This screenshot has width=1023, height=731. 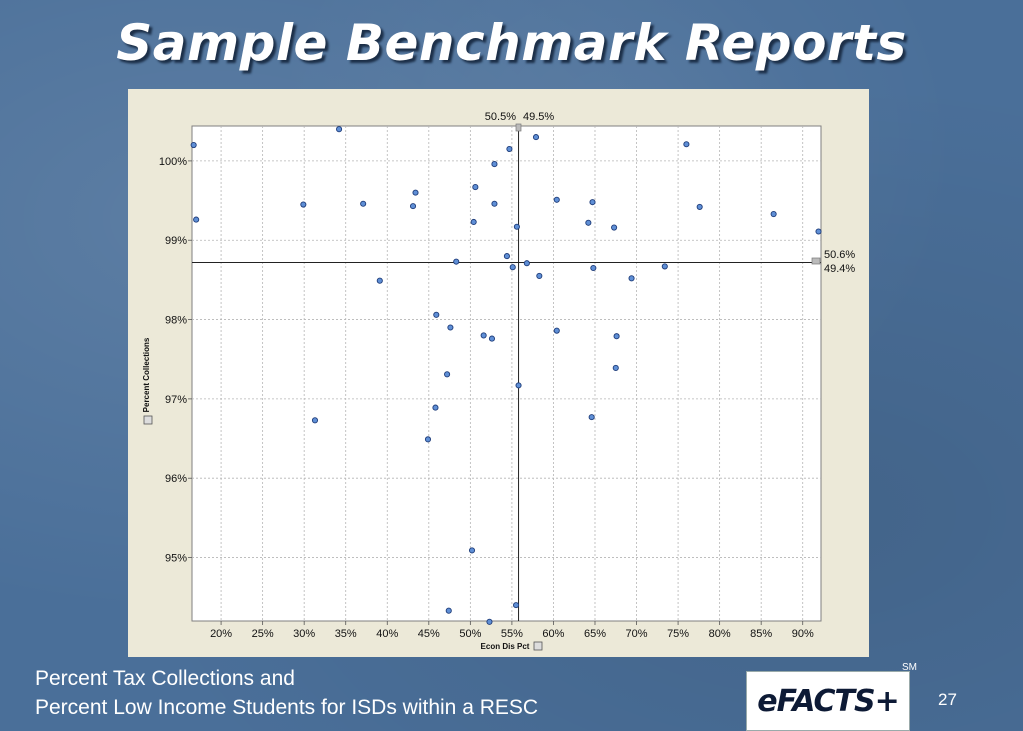 What do you see at coordinates (505, 646) in the screenshot?
I see `x-axis-title: Econ Dis Pct` at bounding box center [505, 646].